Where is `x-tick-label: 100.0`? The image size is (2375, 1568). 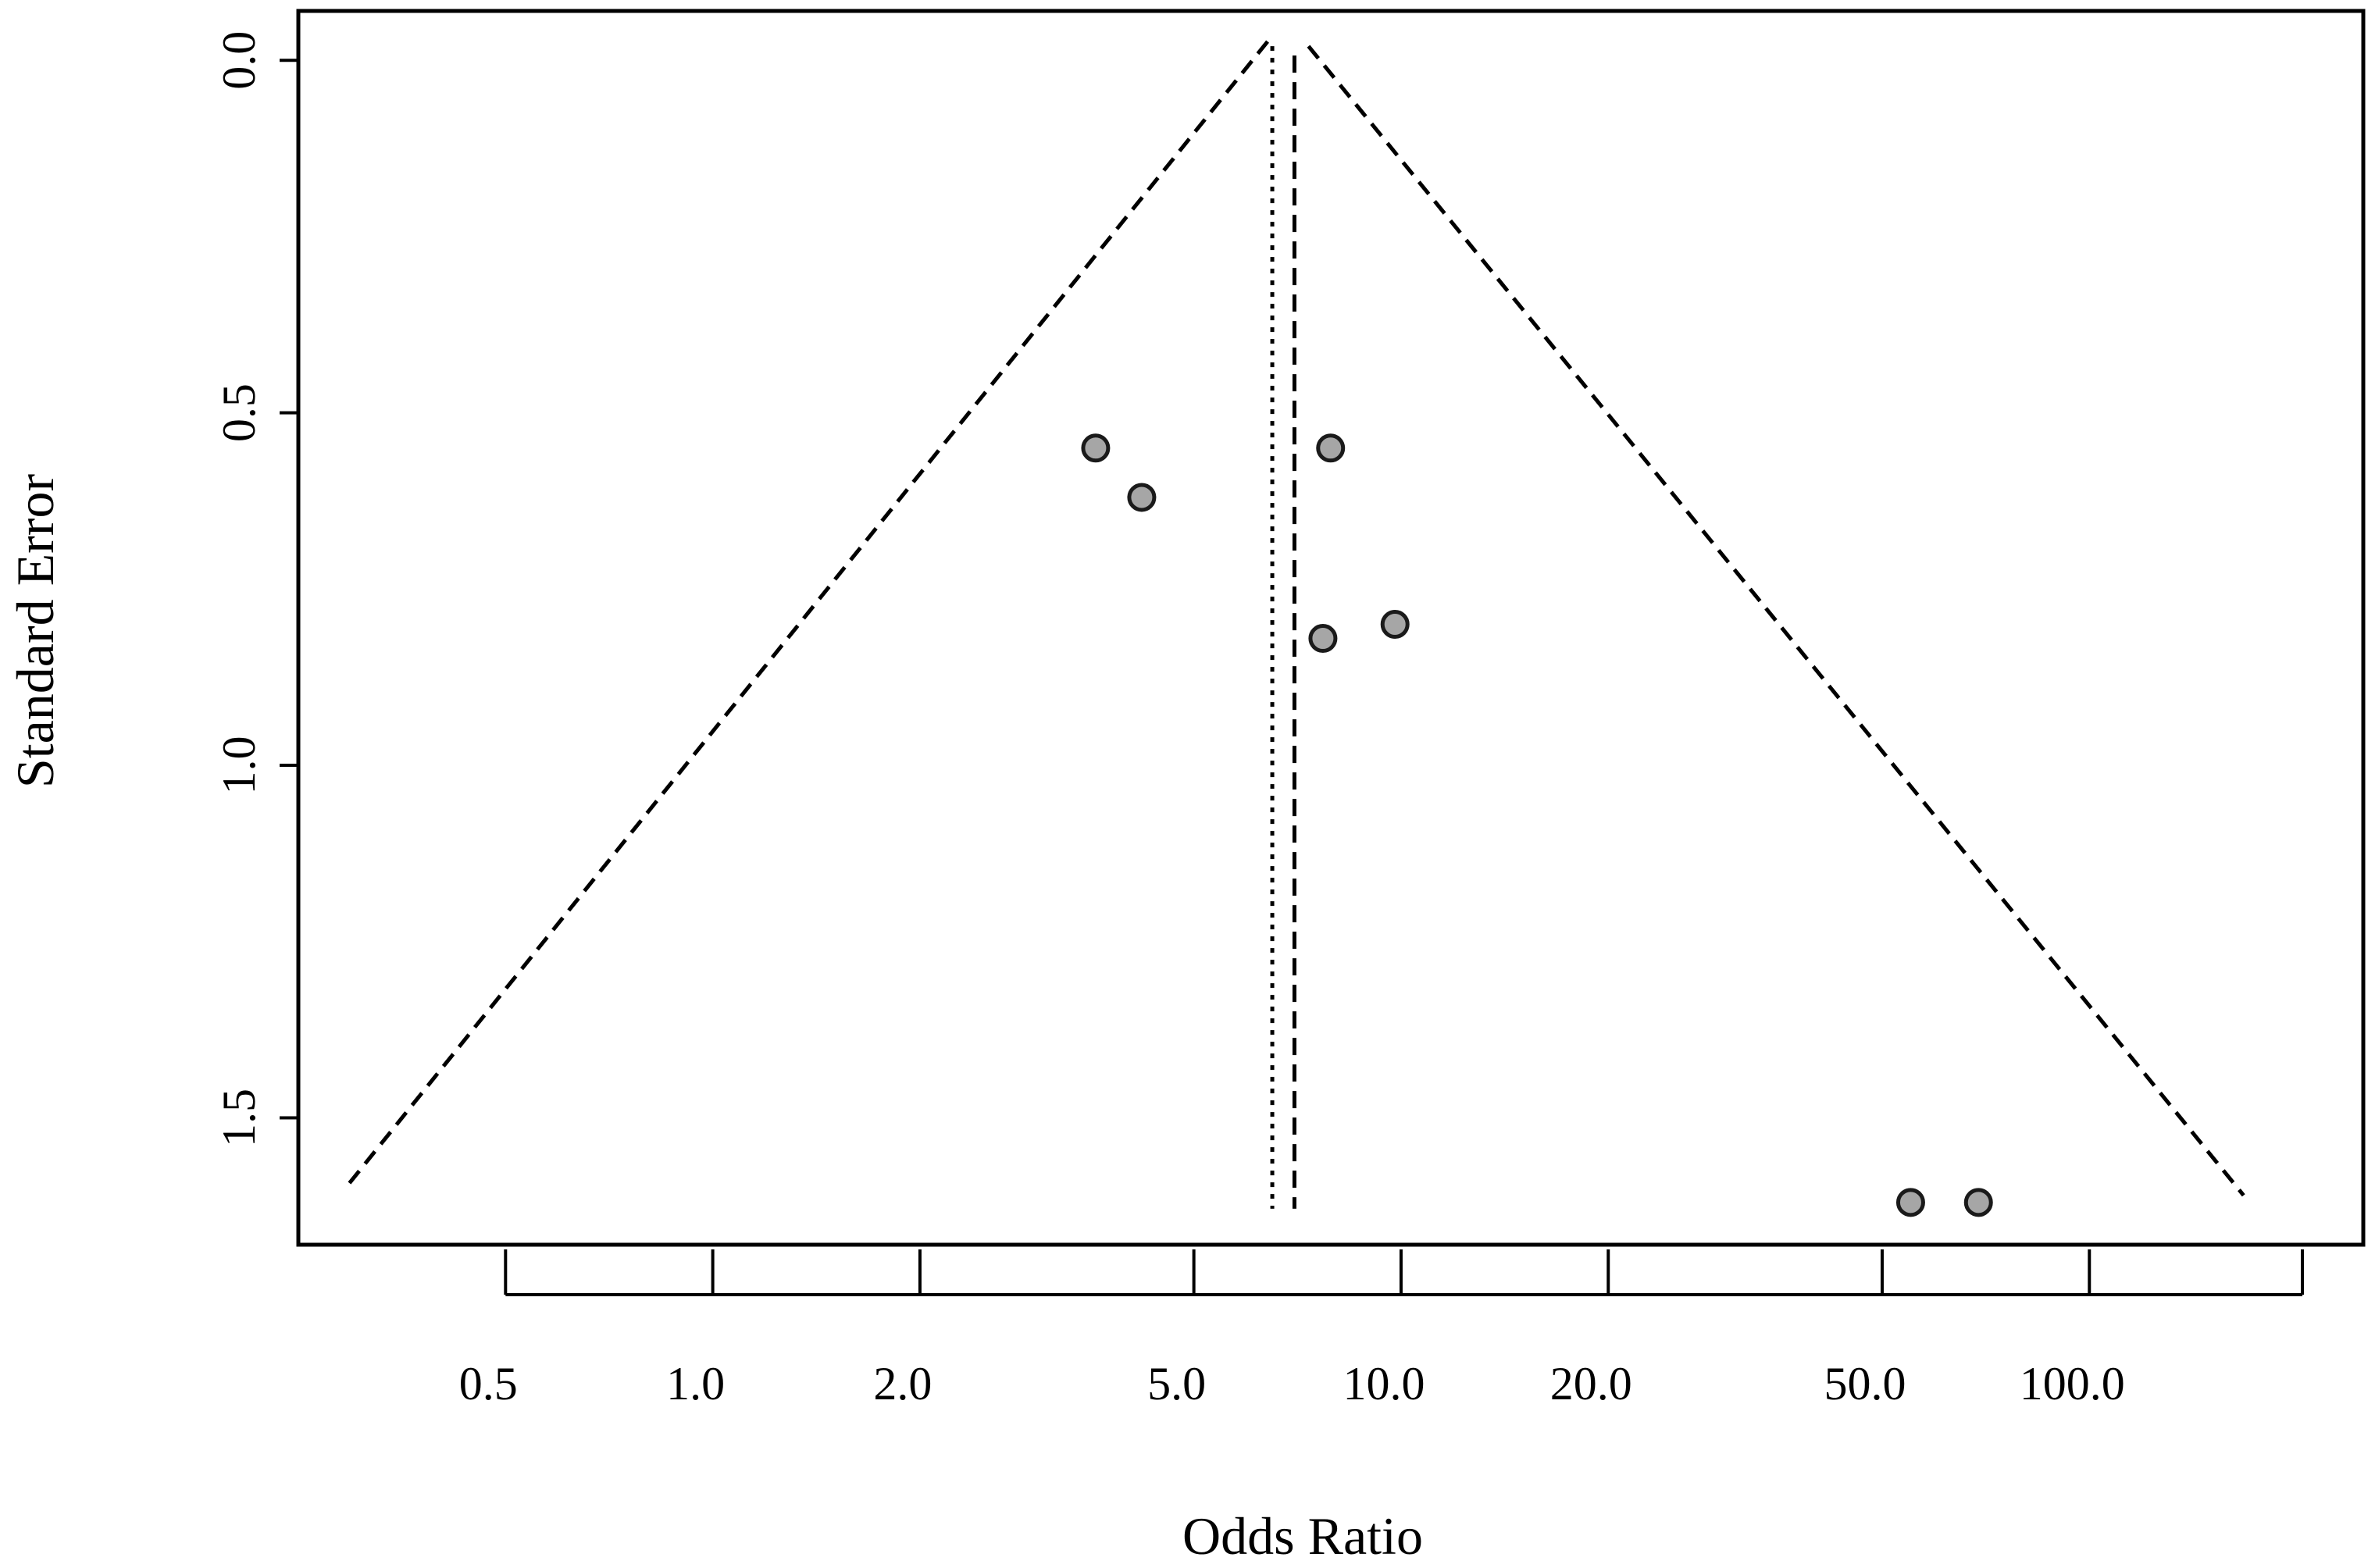 x-tick-label: 100.0 is located at coordinates (2072, 1383).